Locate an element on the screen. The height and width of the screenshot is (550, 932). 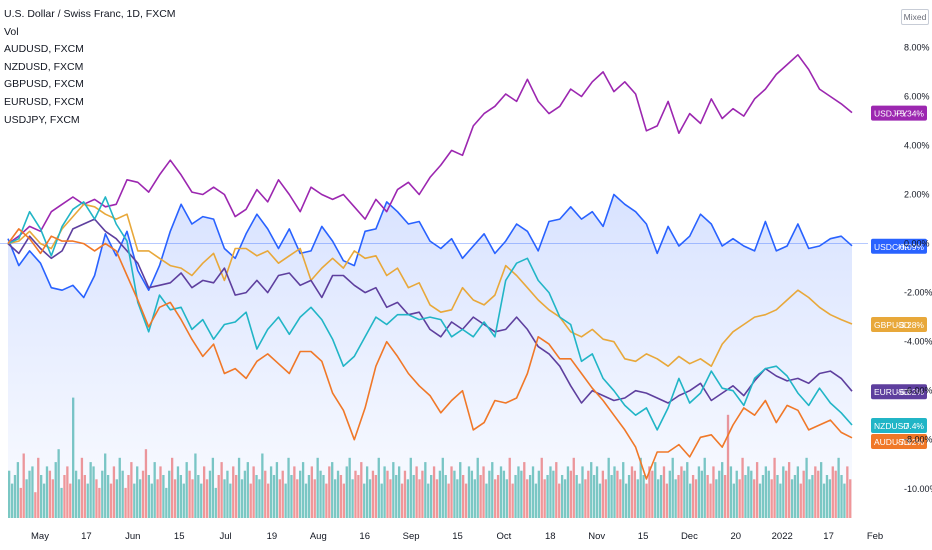
value-label-value: +5.34% is located at coordinates (910, 114).